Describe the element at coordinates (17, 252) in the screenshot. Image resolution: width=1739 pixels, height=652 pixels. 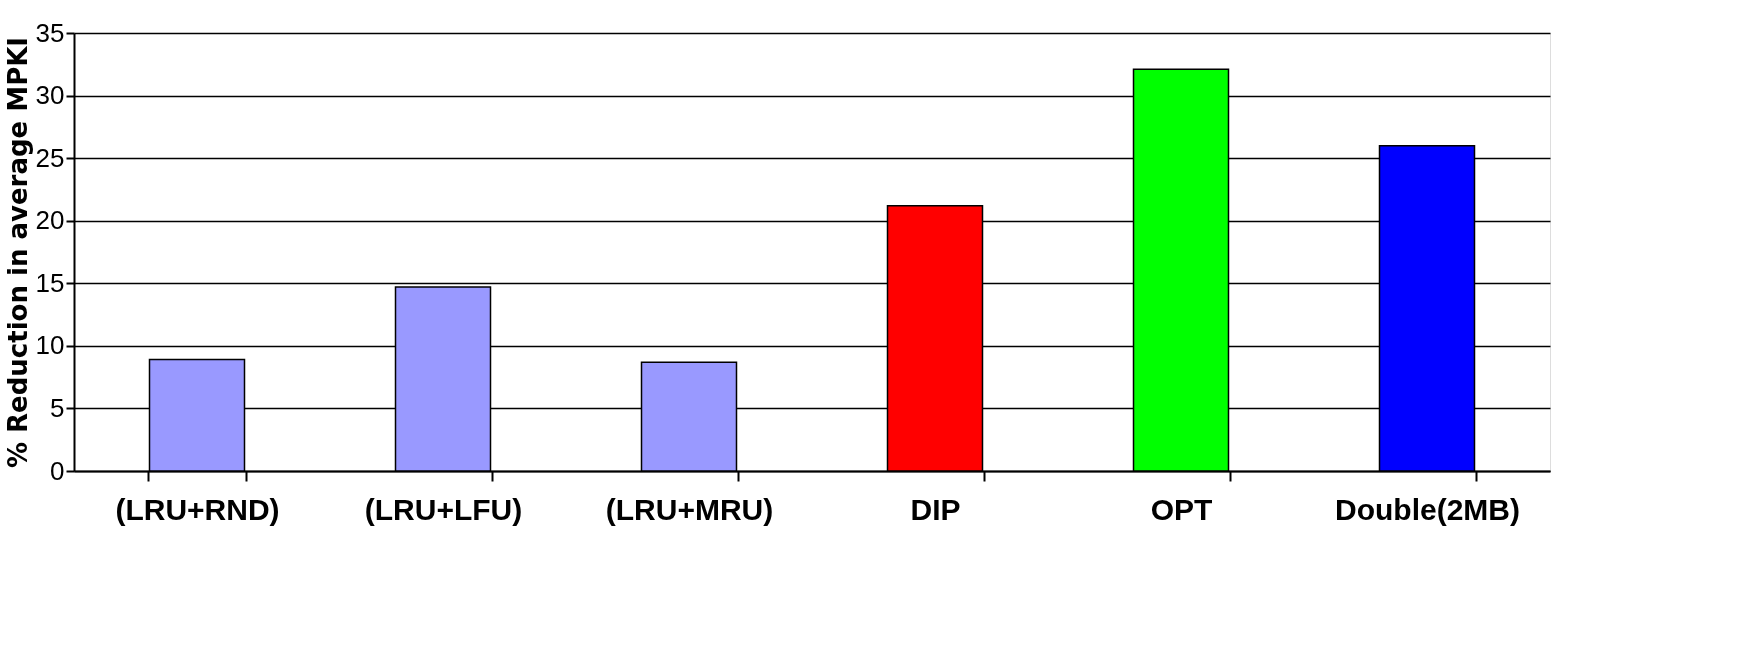
I see `y-axis-title: % Reduction in average MPKI` at that location.